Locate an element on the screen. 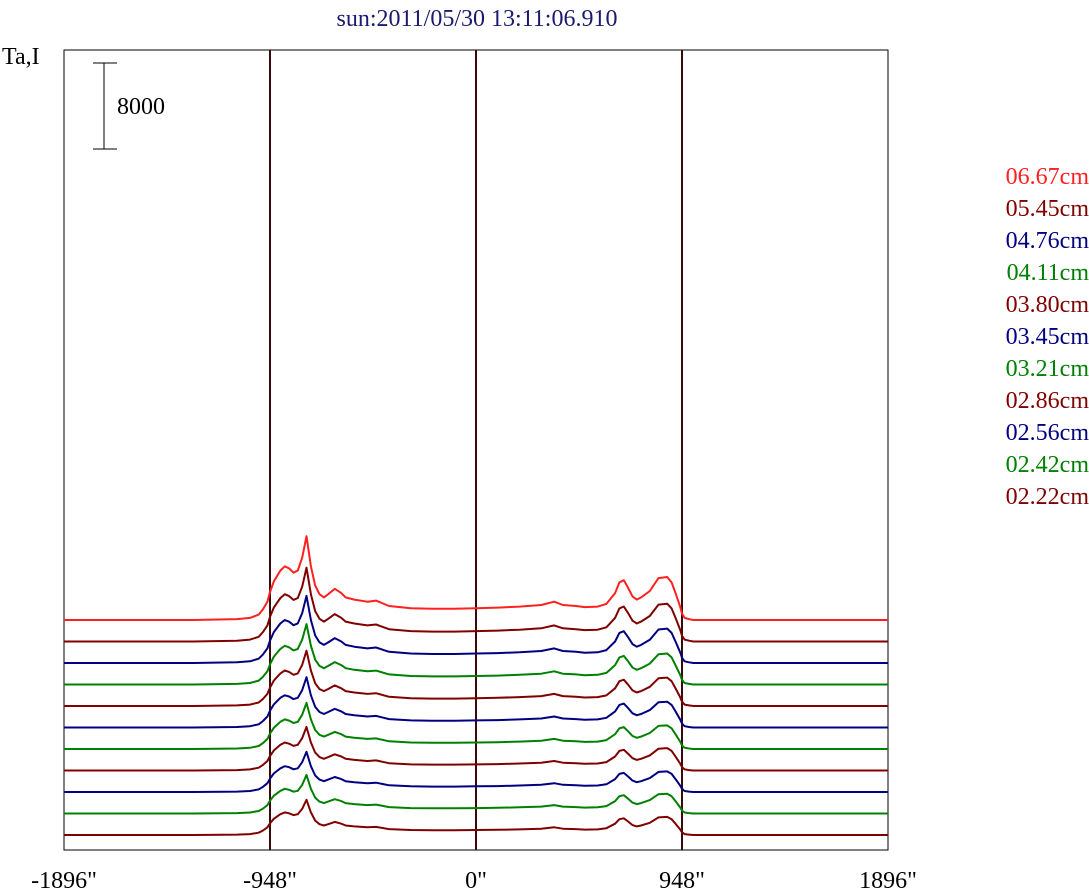 The height and width of the screenshot is (893, 1089). legend-entry: 02.86cm is located at coordinates (1047, 401).